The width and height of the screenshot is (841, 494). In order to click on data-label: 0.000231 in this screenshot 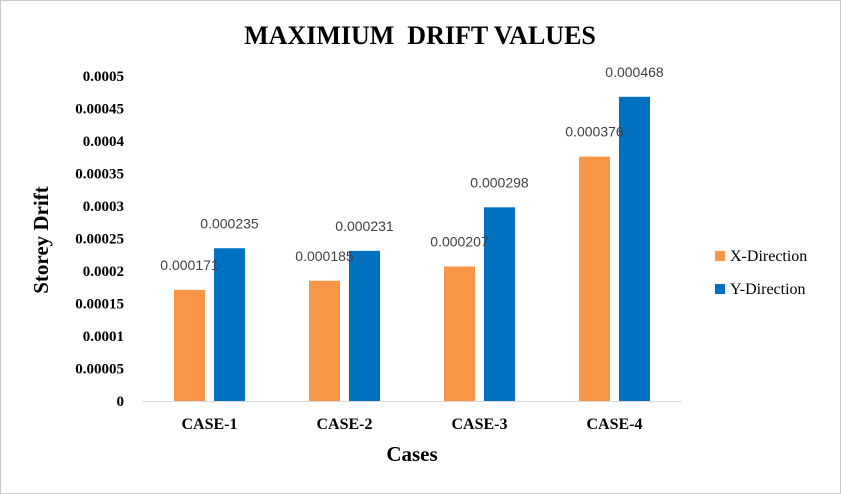, I will do `click(364, 226)`.